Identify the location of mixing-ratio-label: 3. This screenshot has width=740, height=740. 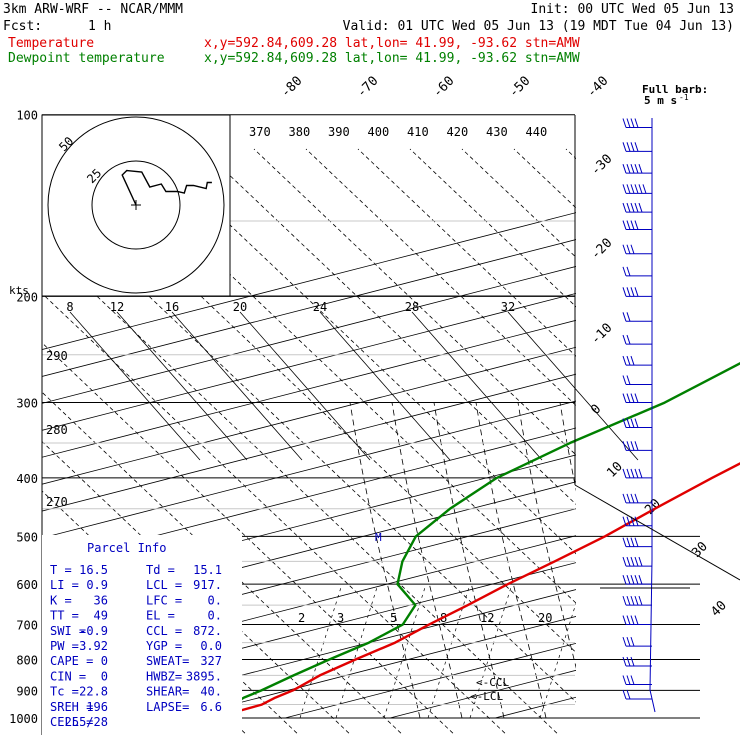
(340, 618).